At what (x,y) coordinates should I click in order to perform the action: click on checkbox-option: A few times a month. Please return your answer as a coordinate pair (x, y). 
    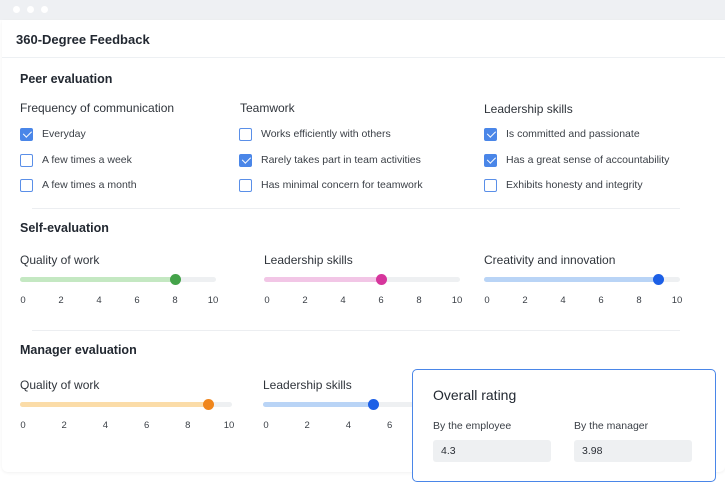
    Looking at the image, I should click on (78, 185).